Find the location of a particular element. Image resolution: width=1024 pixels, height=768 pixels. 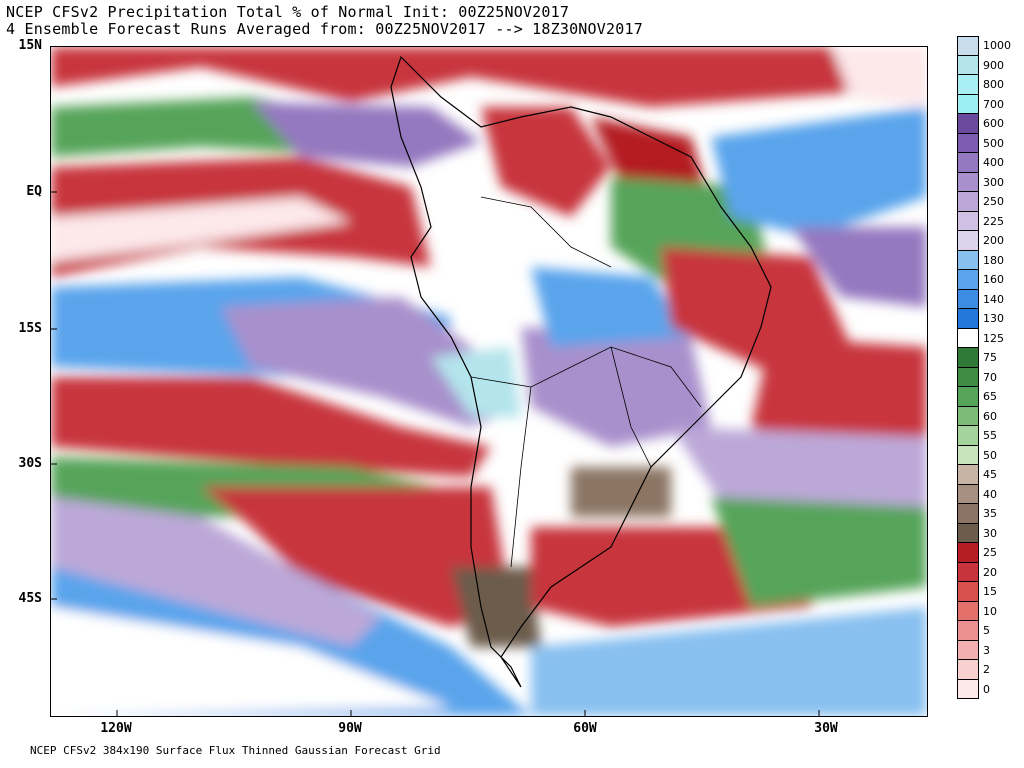

lat-label-eq: EQ is located at coordinates (34, 191).